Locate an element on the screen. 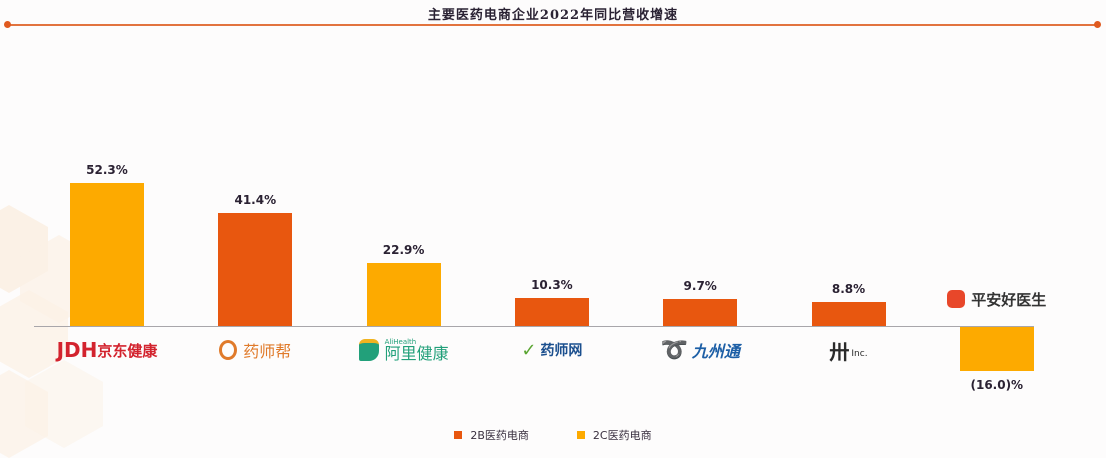  logo-name: 药师网 is located at coordinates (561, 351).